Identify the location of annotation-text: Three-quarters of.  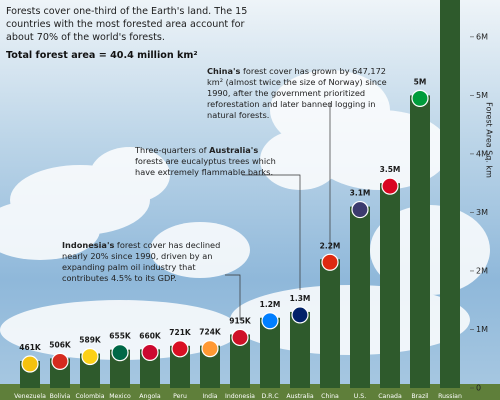
(172, 150).